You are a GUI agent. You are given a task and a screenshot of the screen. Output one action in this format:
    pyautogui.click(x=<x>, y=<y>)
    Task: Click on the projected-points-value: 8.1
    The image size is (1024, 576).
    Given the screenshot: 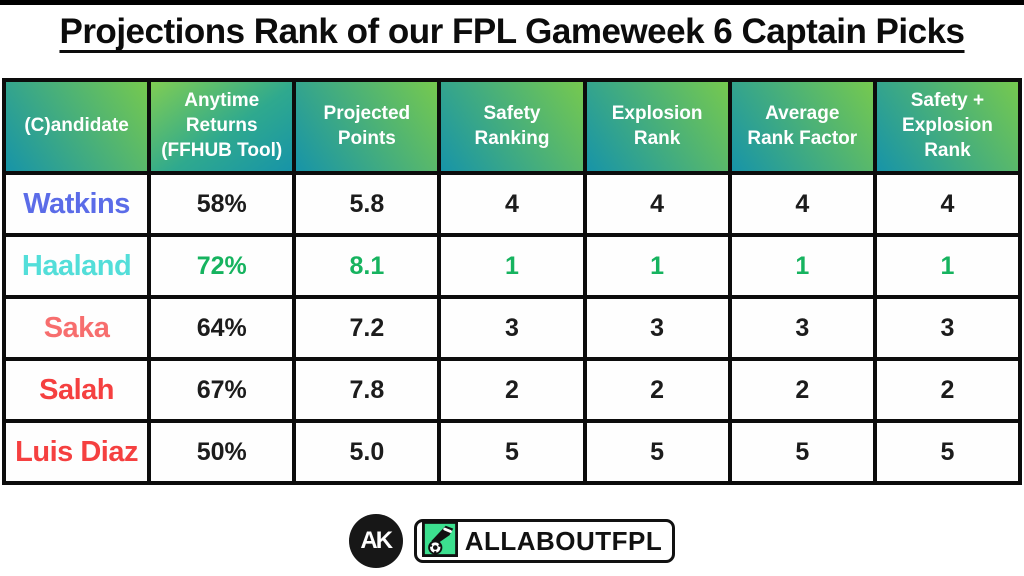 What is the action you would take?
    pyautogui.click(x=367, y=266)
    